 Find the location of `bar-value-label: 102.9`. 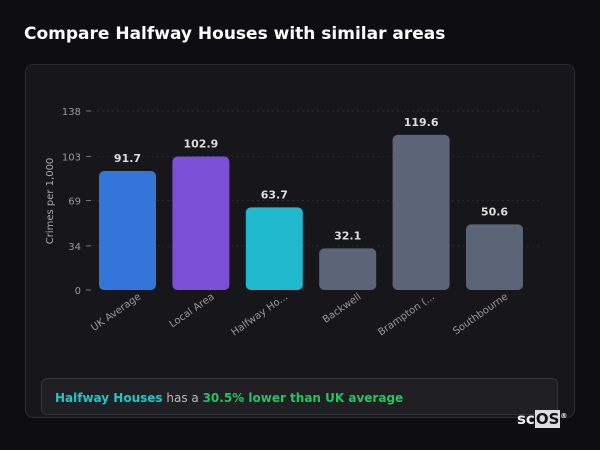

bar-value-label: 102.9 is located at coordinates (201, 144).